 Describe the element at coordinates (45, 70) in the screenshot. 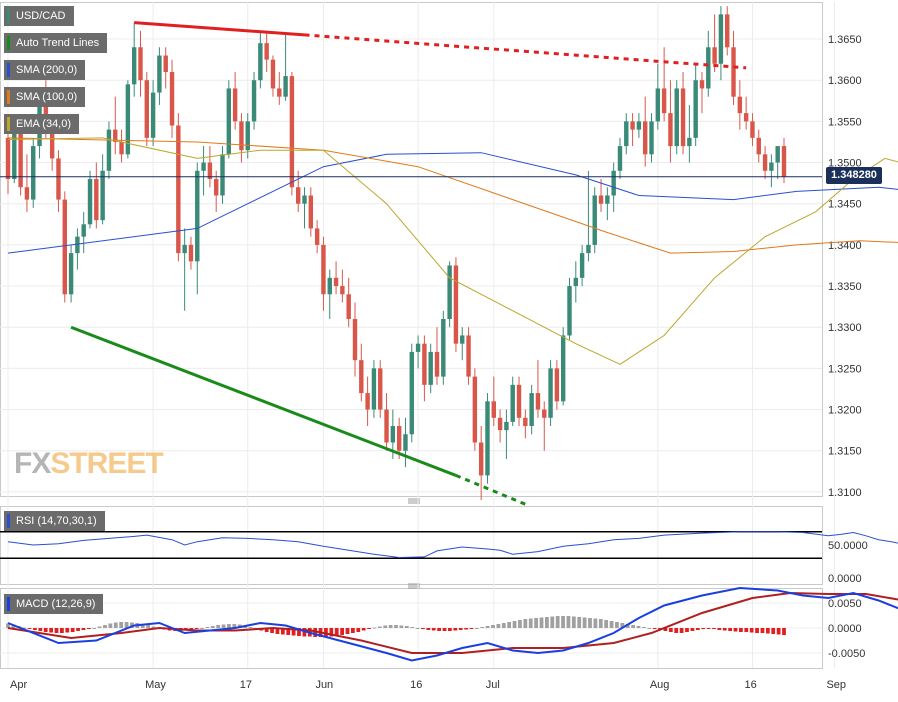

I see `legend-sma200: SMA (200,0)` at that location.